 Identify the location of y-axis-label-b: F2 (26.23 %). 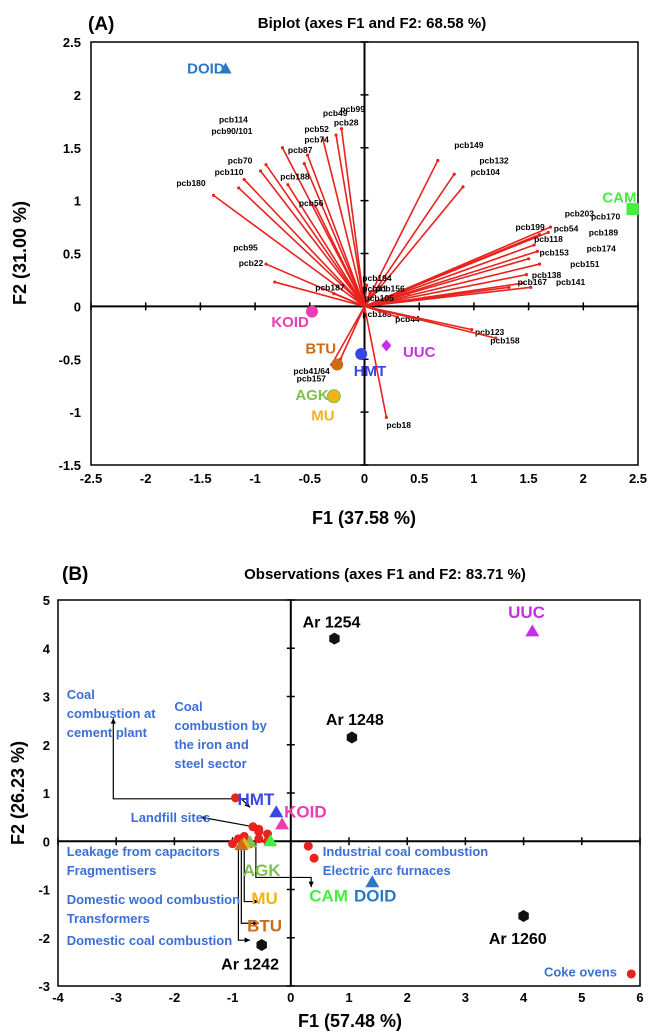
(18, 793).